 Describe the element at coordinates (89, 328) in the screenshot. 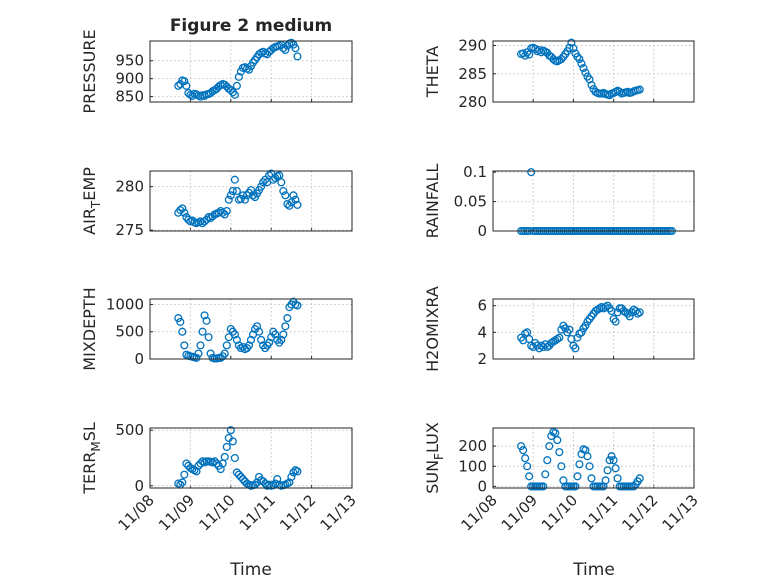

I see `y-axis-label: MIXDEPTH` at that location.